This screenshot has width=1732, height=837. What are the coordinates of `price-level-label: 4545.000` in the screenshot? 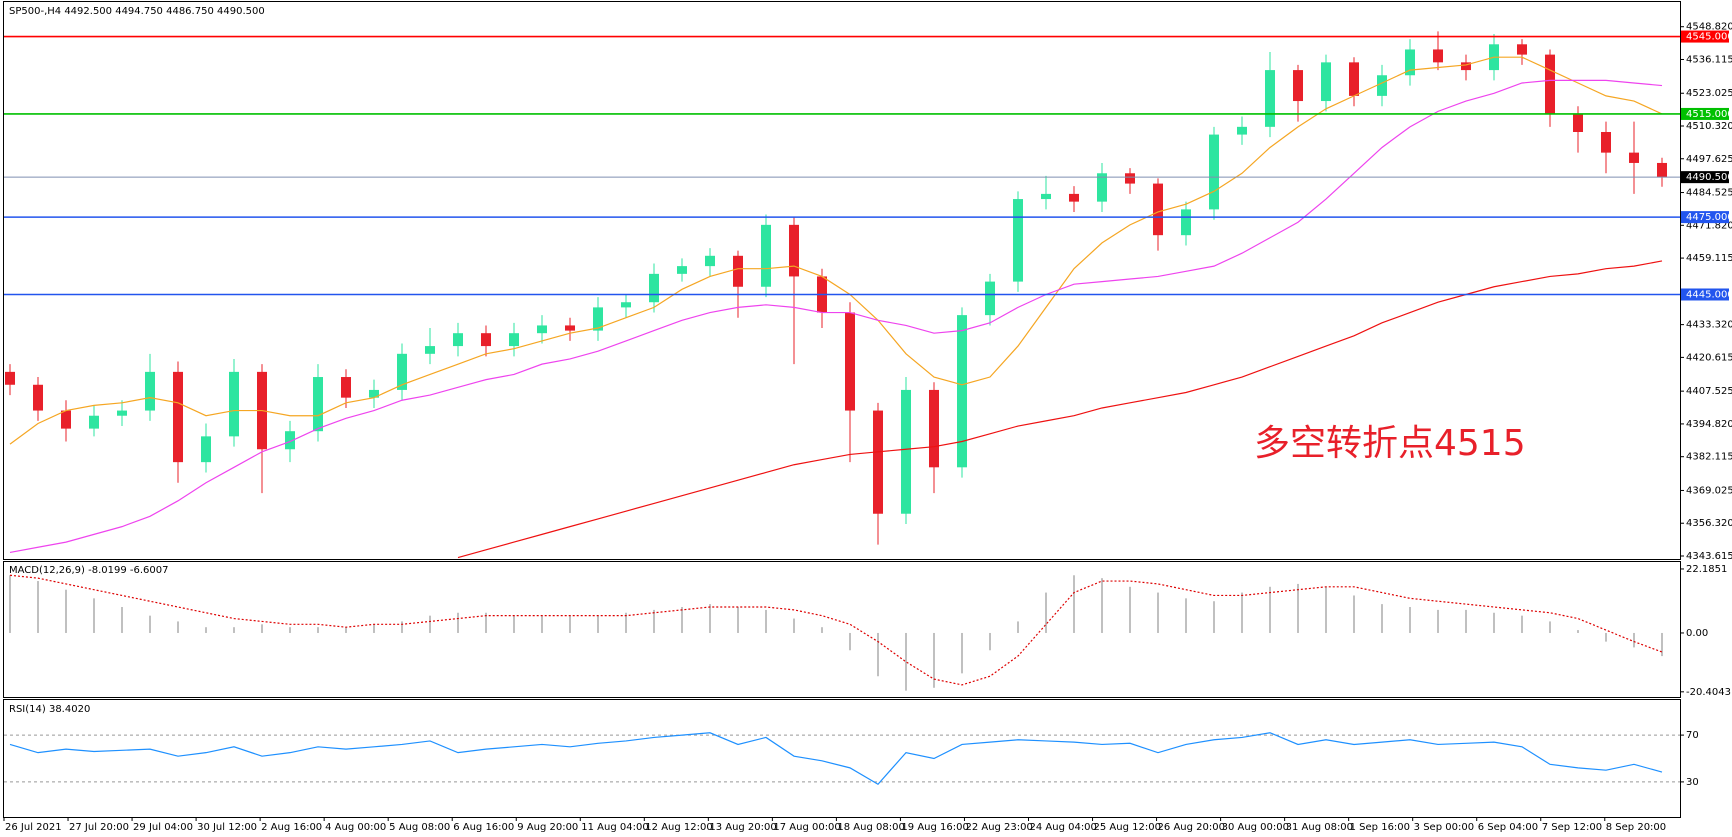 It's located at (1709, 37).